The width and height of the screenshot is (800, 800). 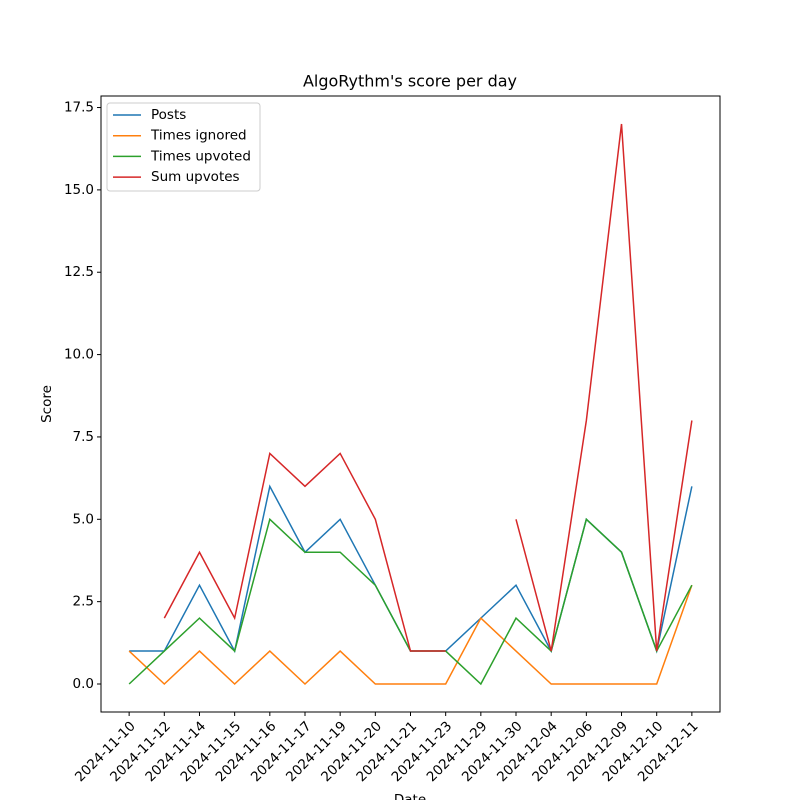 What do you see at coordinates (79, 272) in the screenshot?
I see `y-tick-label: 12.5` at bounding box center [79, 272].